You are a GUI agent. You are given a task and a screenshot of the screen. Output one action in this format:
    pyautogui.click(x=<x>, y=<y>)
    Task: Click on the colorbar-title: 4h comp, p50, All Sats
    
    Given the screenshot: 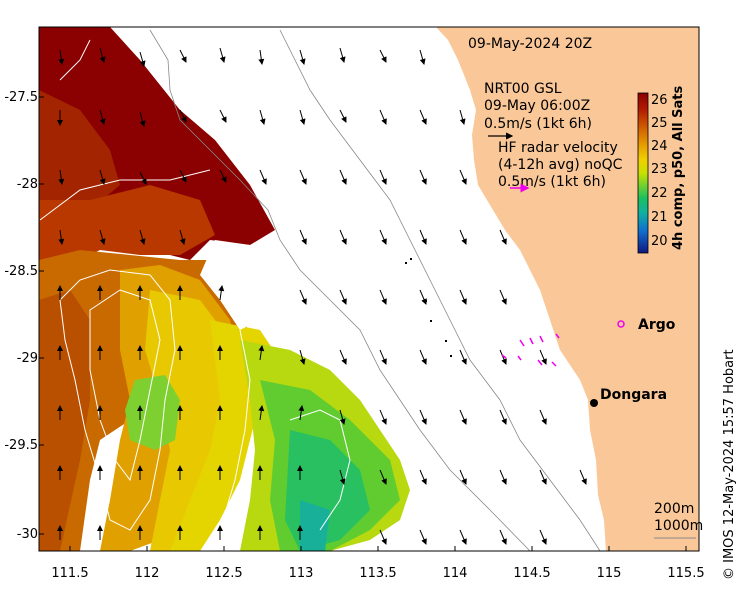 What is the action you would take?
    pyautogui.click(x=678, y=168)
    